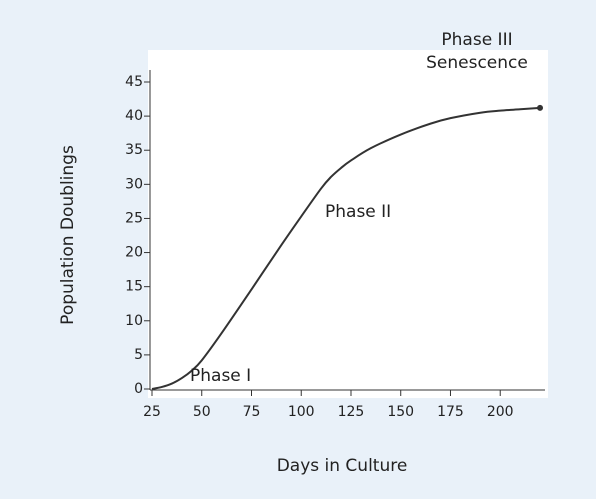  I want to click on x-tick-label: 175, so click(450, 412).